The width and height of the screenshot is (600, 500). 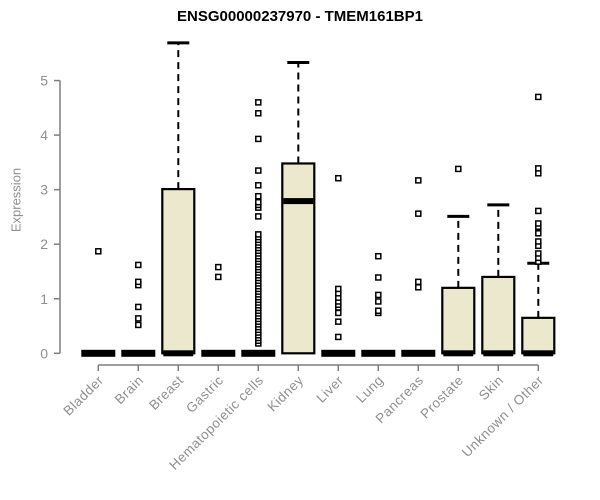 I want to click on box-bladder, so click(x=98, y=353).